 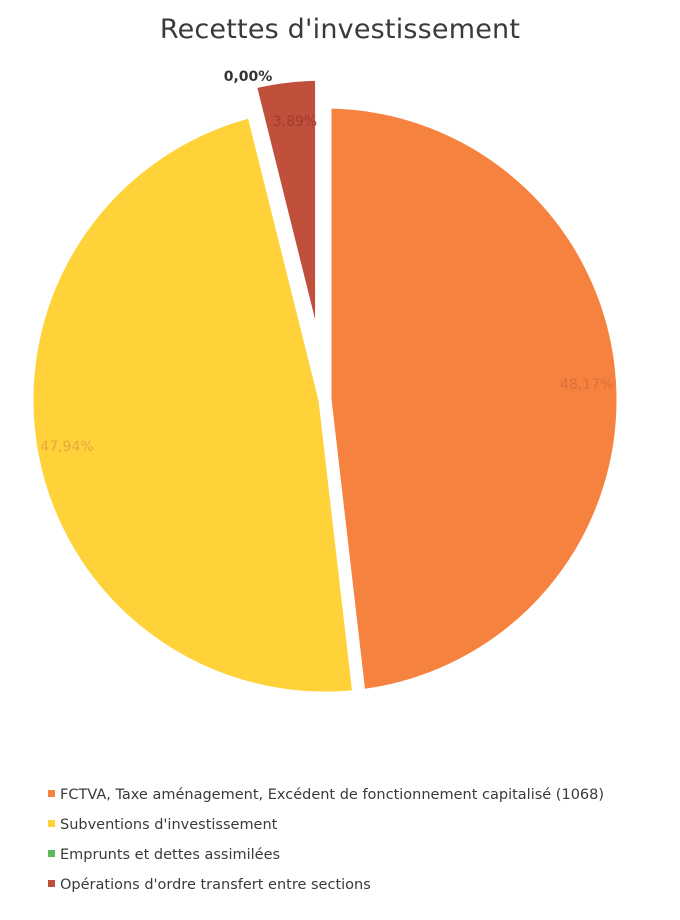 I want to click on pie-data-label: 47,94%, so click(x=66, y=447).